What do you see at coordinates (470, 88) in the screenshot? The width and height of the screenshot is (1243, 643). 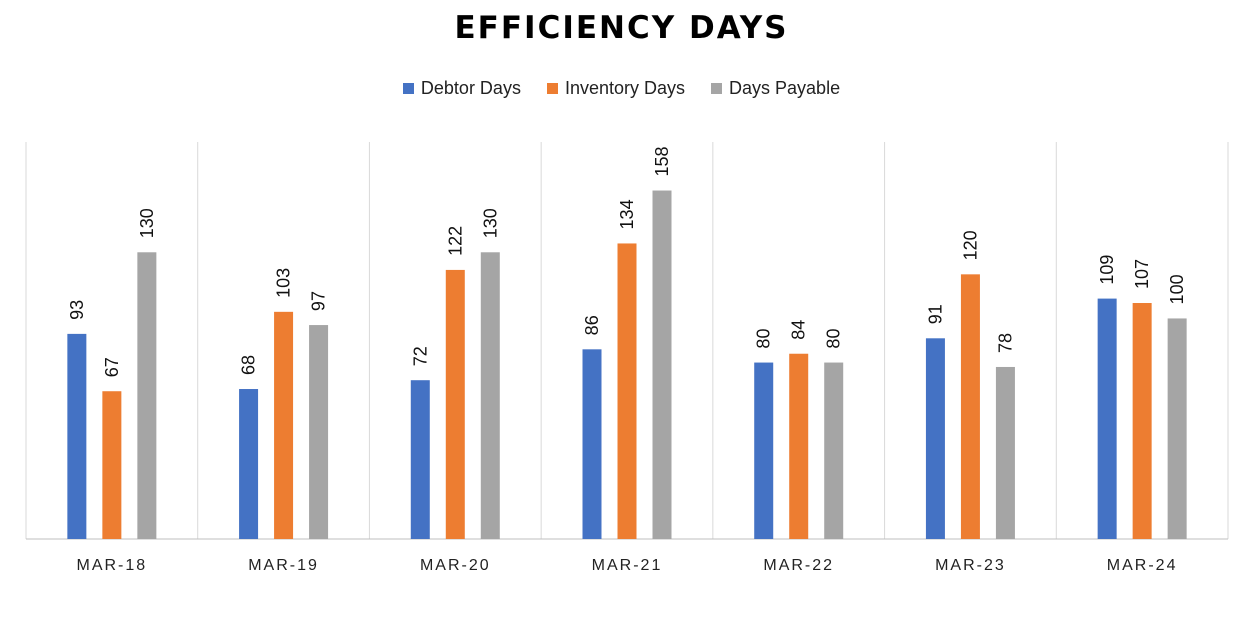 I see `legend-label: Debtor Days` at bounding box center [470, 88].